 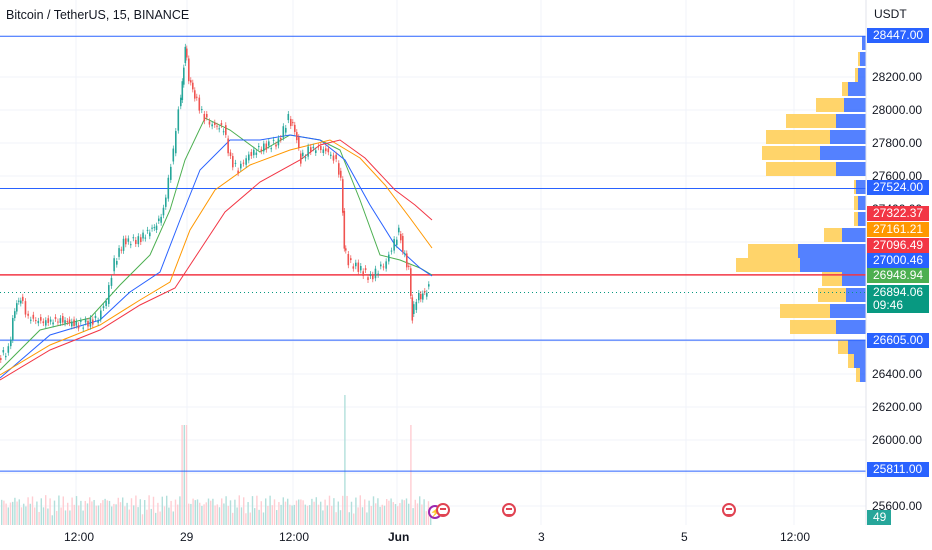 I want to click on price-scale-unit: USDT, so click(x=890, y=14).